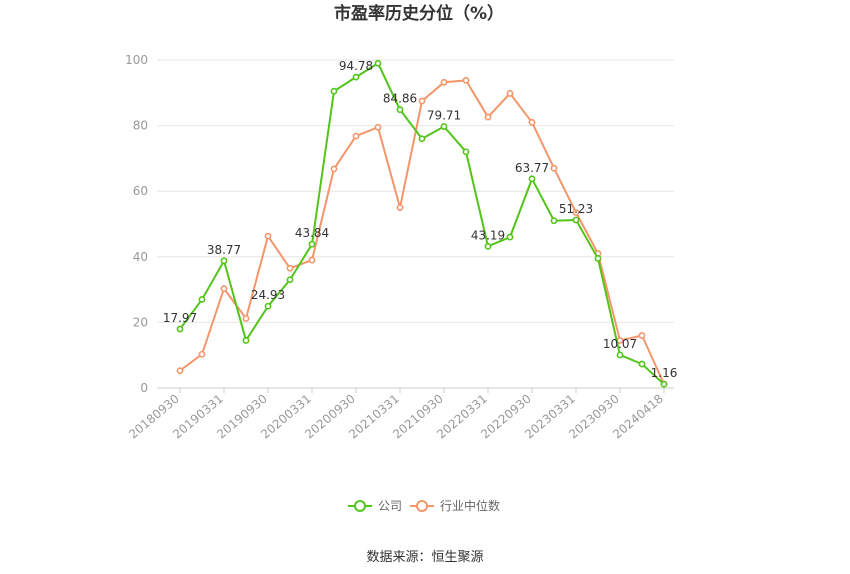 This screenshot has height=574, width=850. Describe the element at coordinates (488, 235) in the screenshot. I see `data-label: 43.19` at that location.